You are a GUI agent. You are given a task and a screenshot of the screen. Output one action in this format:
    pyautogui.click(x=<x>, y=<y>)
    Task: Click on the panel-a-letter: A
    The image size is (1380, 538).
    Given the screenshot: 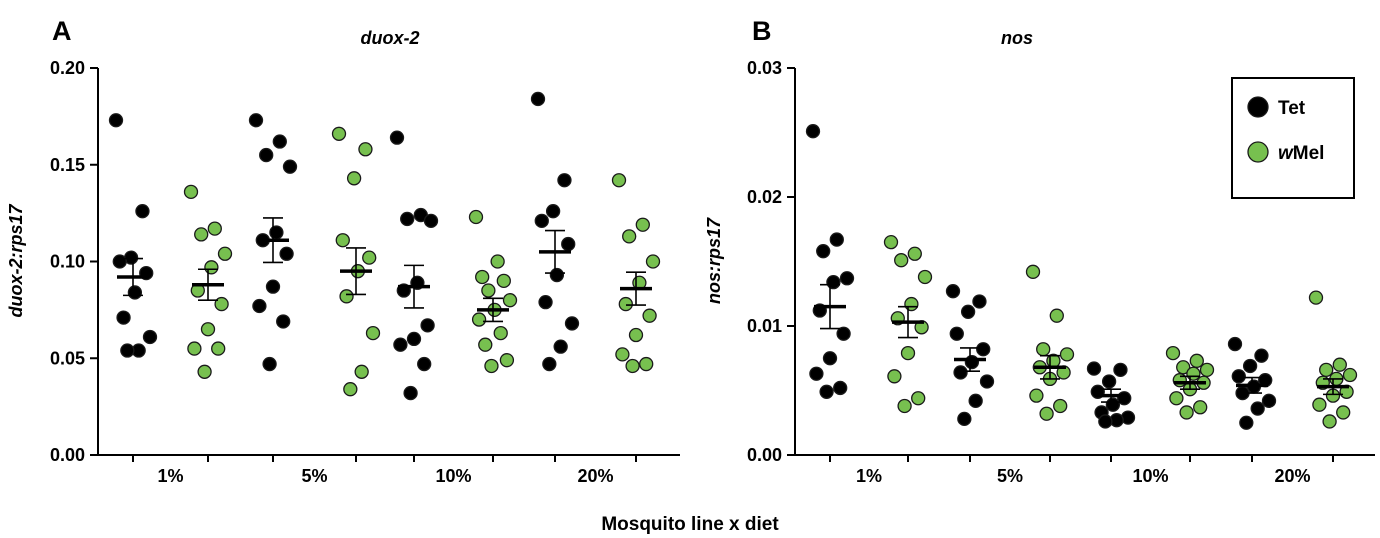 What is the action you would take?
    pyautogui.click(x=62, y=31)
    